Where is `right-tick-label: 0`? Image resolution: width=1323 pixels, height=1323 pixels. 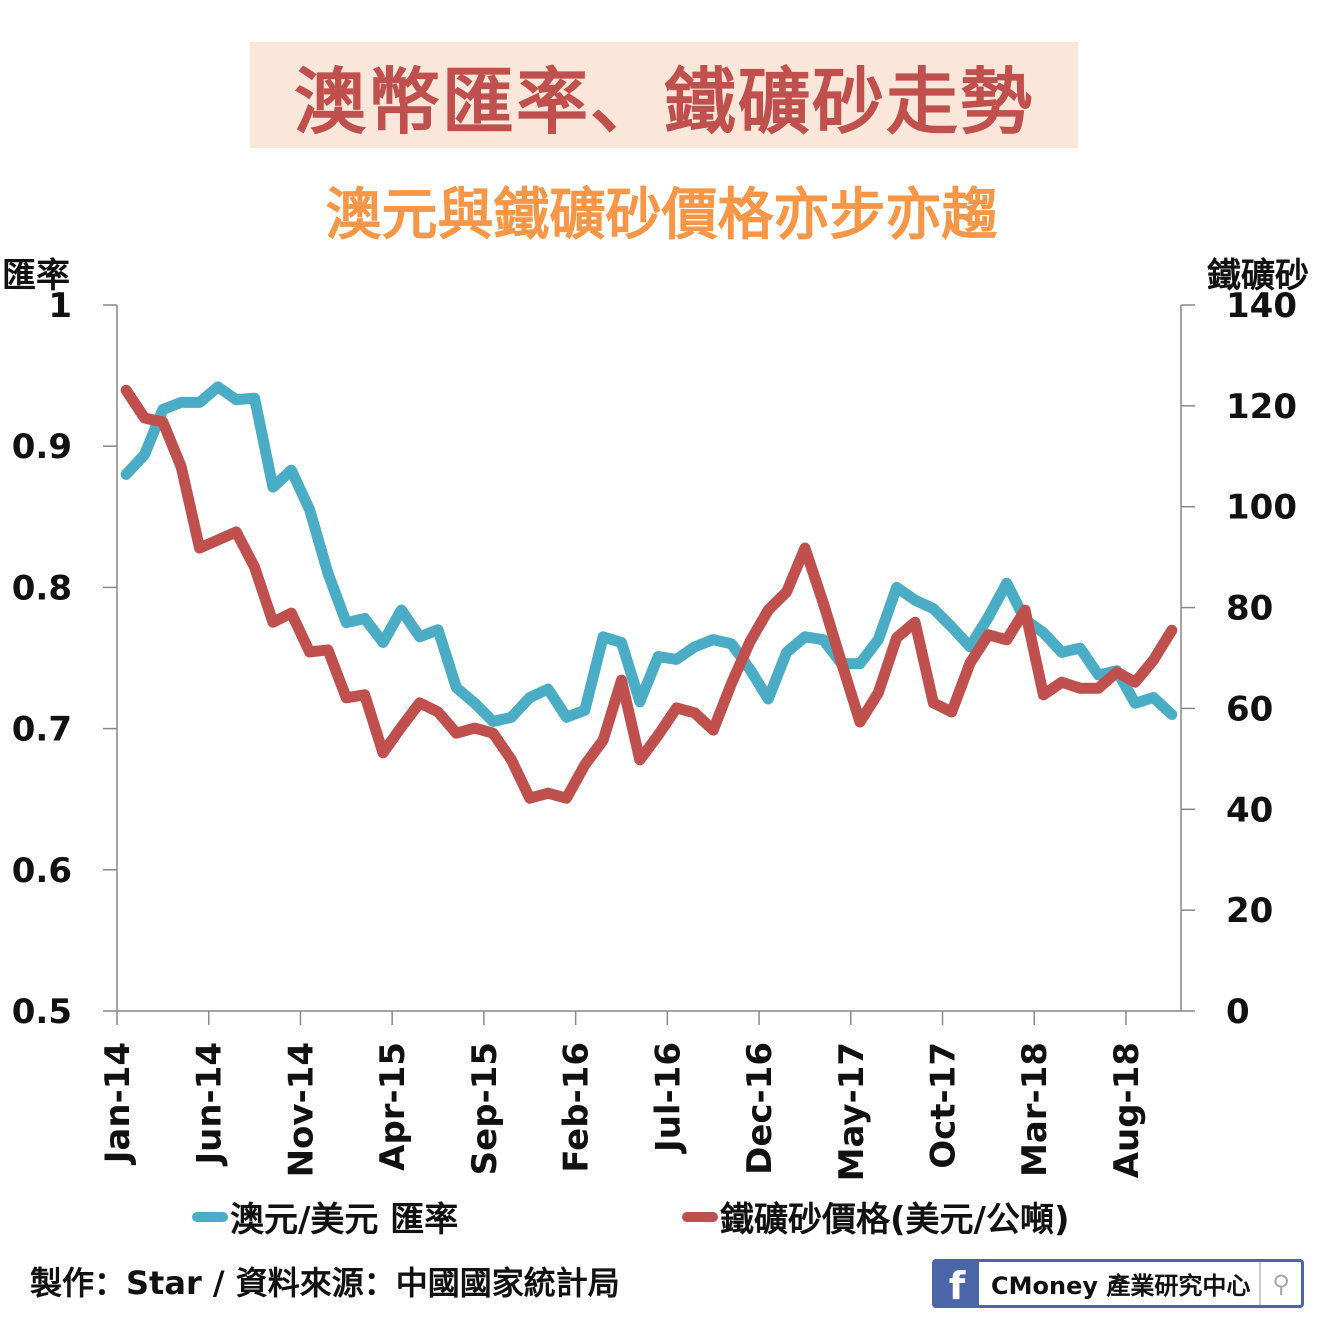 right-tick-label: 0 is located at coordinates (1238, 1012).